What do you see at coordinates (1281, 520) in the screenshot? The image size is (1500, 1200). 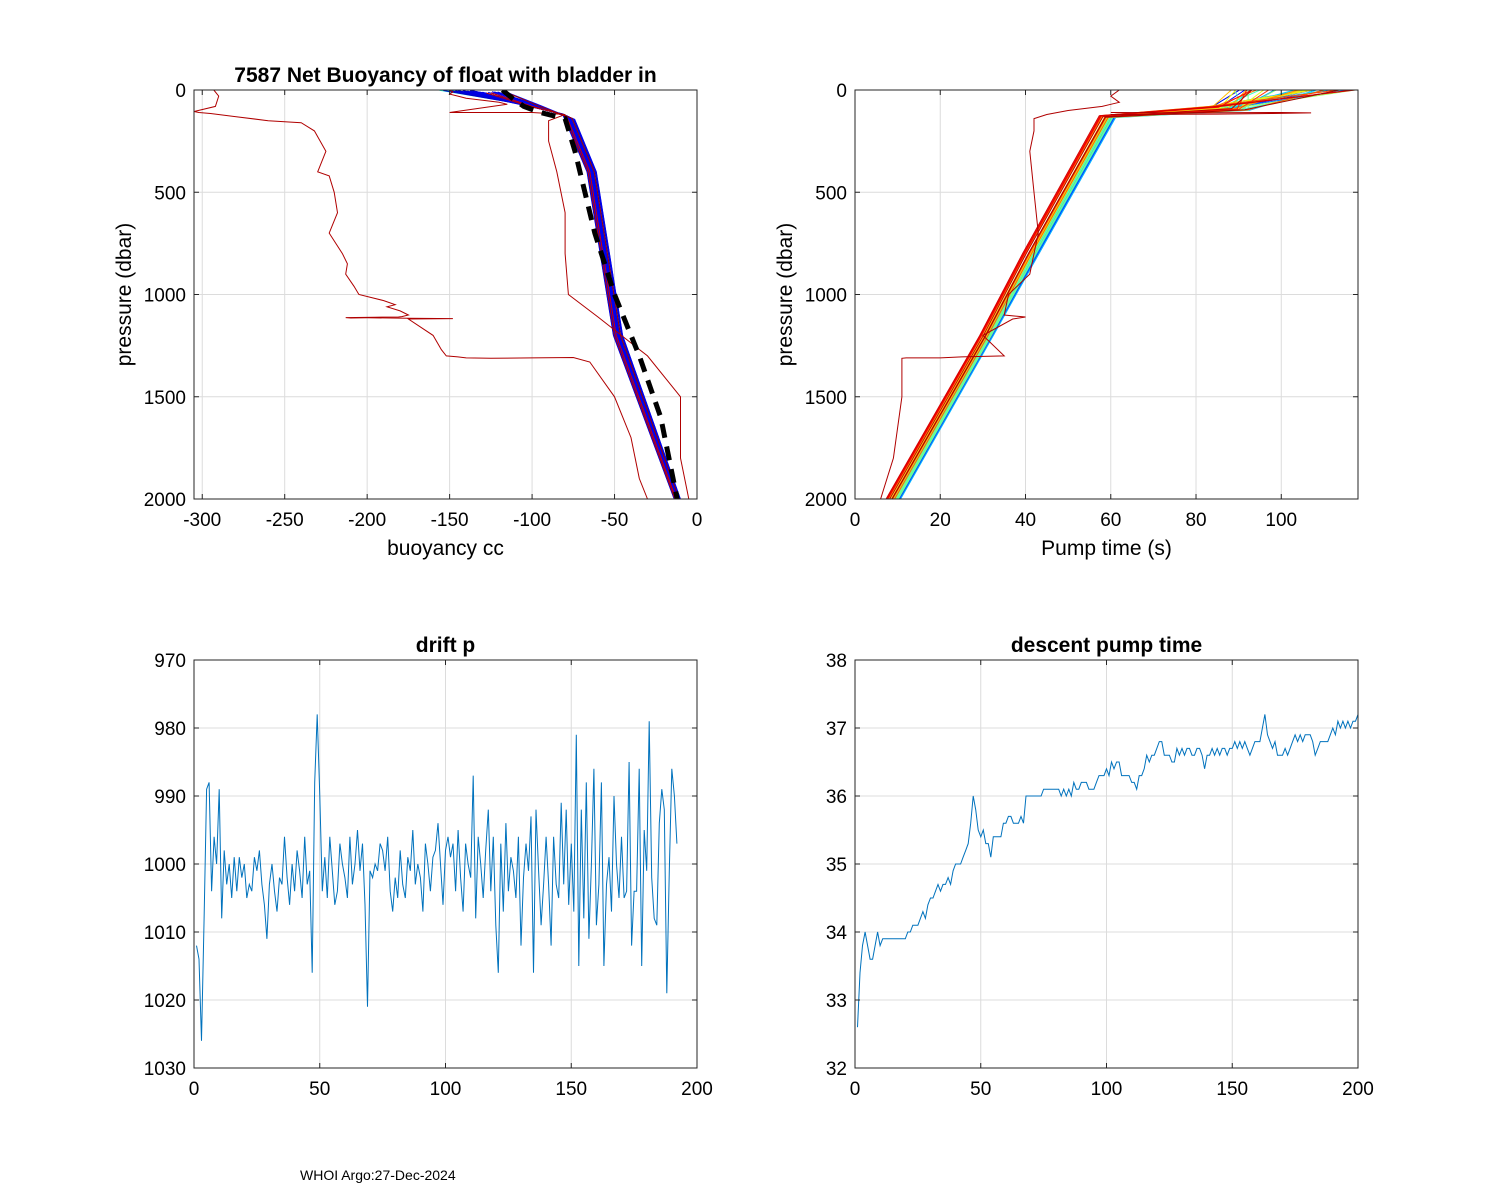 I see `pumptime-xtick-label-5: 100` at bounding box center [1281, 520].